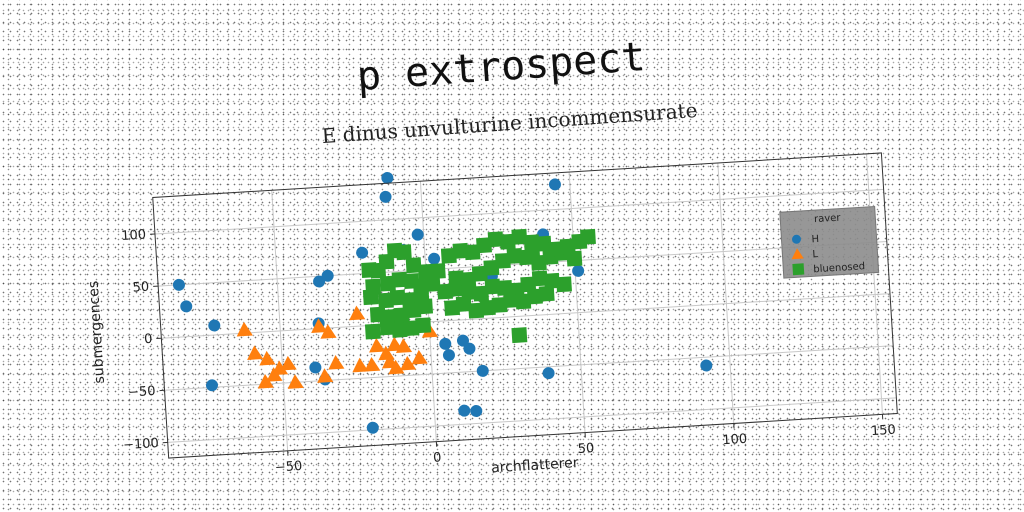 Image resolution: width=1024 pixels, height=512 pixels. Describe the element at coordinates (535, 465) in the screenshot. I see `x-axis-label: archflatterer` at that location.